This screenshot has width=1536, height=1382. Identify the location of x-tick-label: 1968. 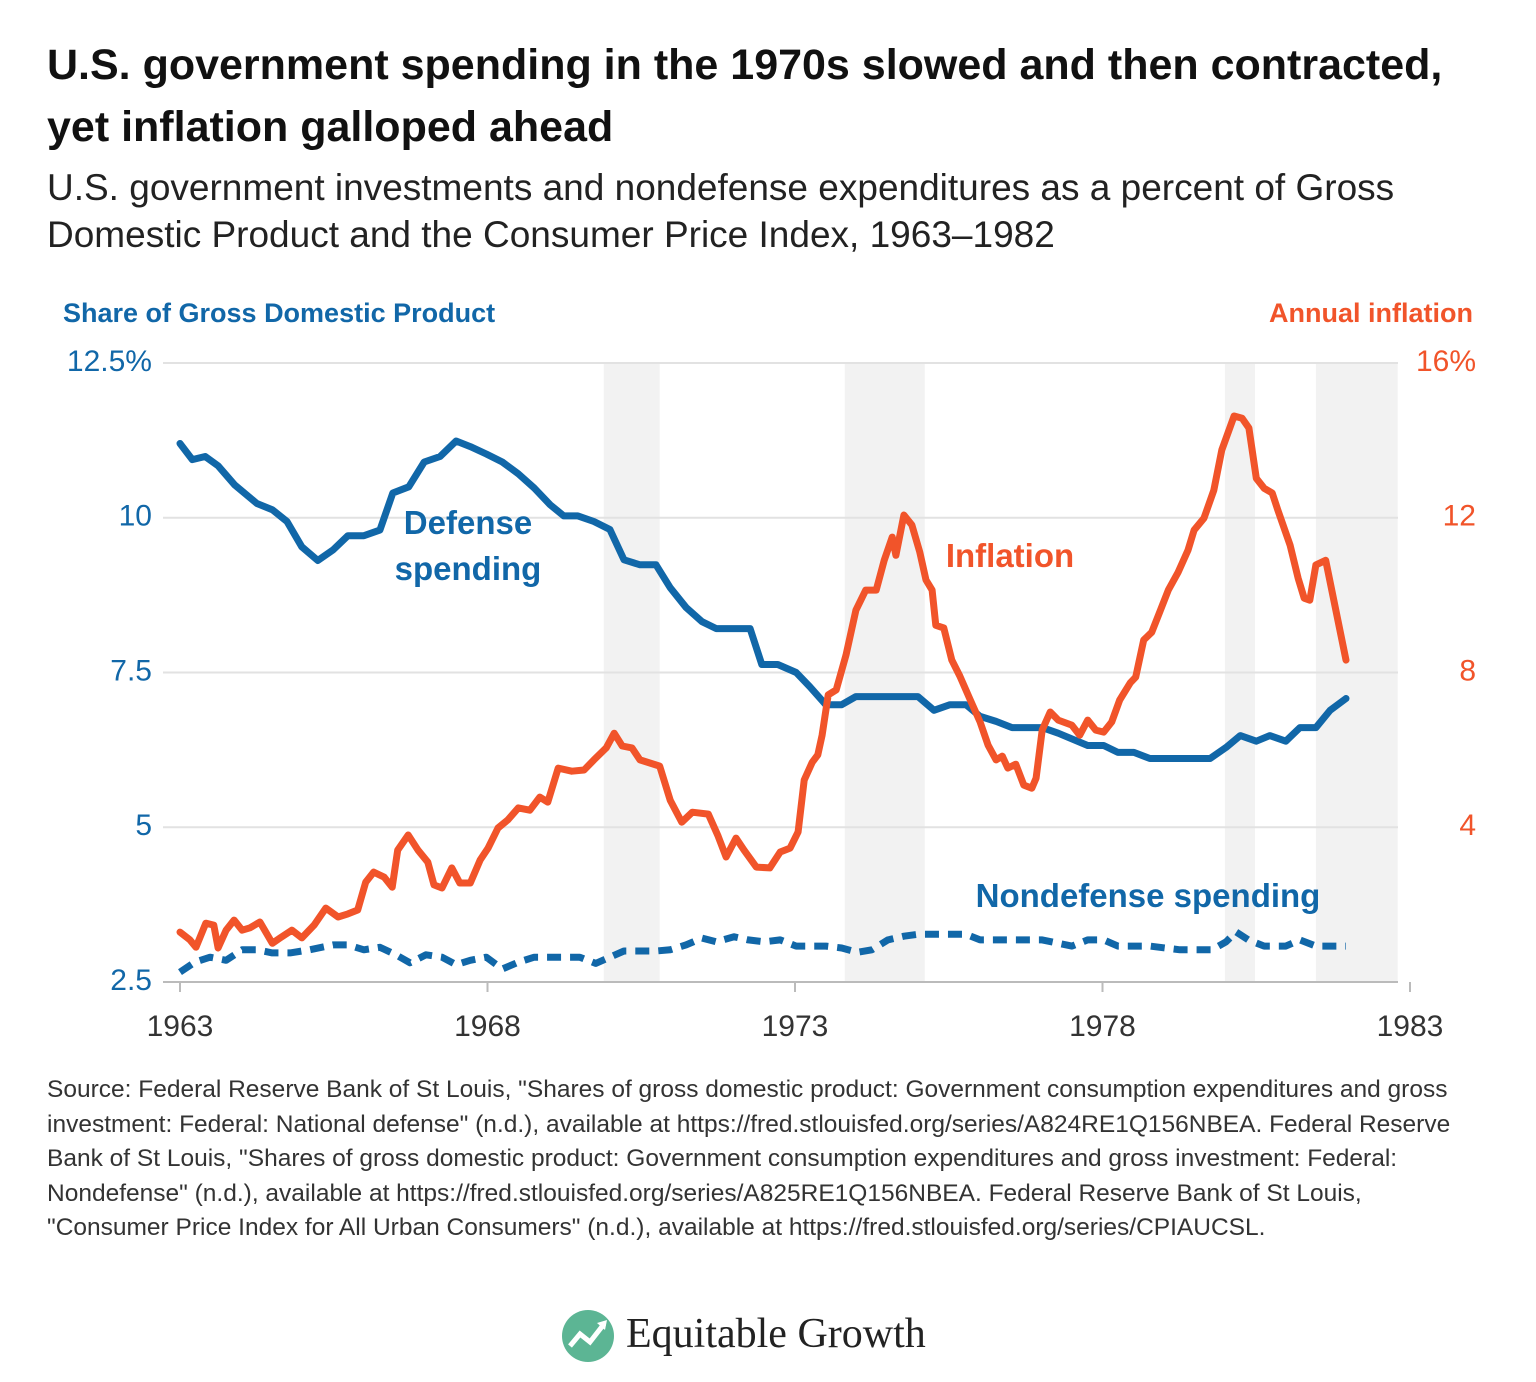
(487, 1026).